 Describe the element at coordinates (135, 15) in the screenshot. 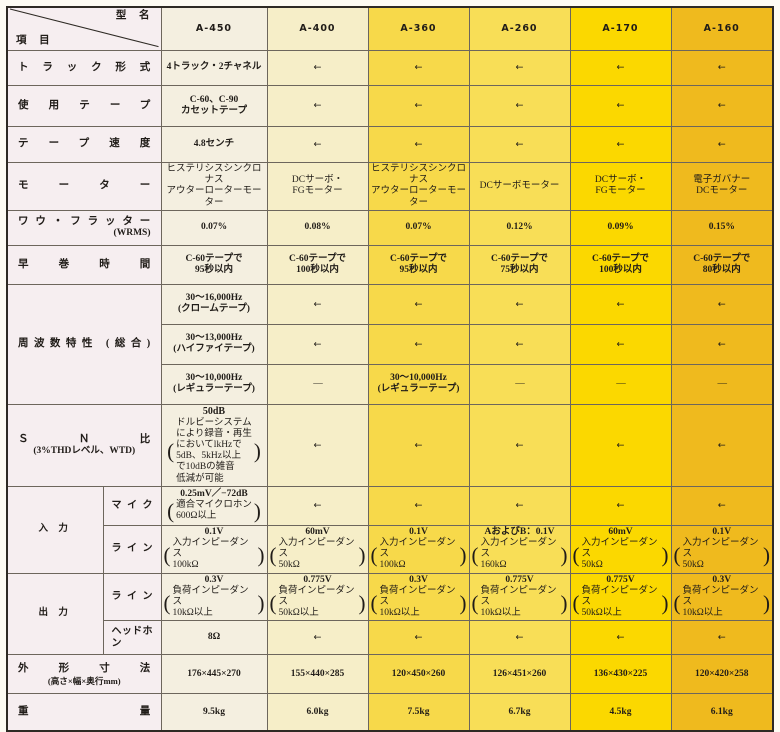

I see `corner-models-label: 型 名` at that location.